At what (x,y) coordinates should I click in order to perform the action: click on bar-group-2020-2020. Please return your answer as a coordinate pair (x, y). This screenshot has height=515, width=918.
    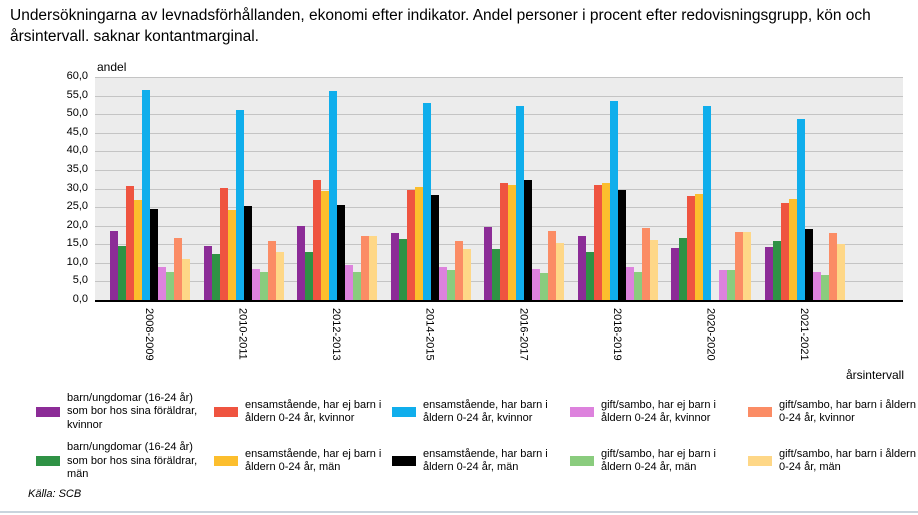
    Looking at the image, I should click on (711, 203).